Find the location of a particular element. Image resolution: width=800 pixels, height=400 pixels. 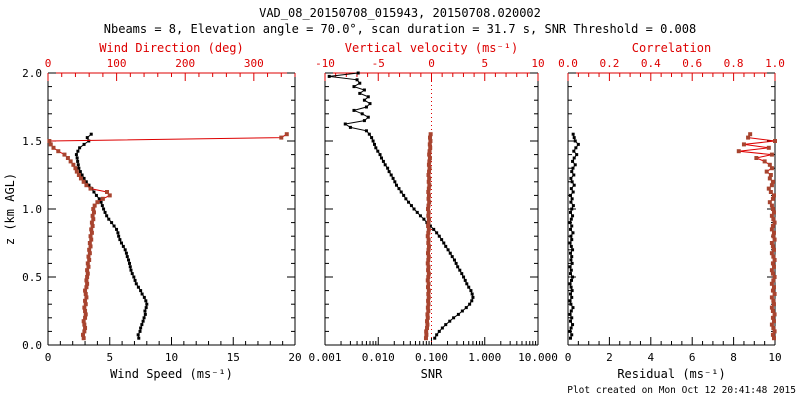

svg-text: 300 is located at coordinates (254, 63).